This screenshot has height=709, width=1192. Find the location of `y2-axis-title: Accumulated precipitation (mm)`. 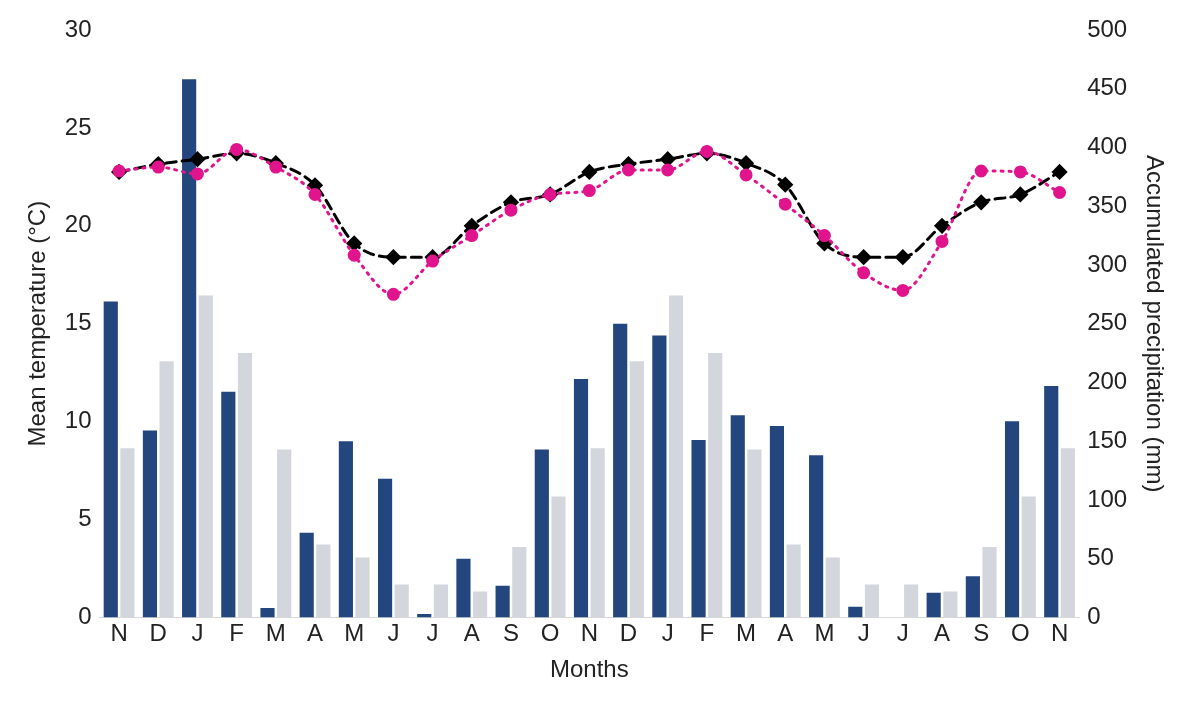

y2-axis-title: Accumulated precipitation (mm) is located at coordinates (1155, 323).